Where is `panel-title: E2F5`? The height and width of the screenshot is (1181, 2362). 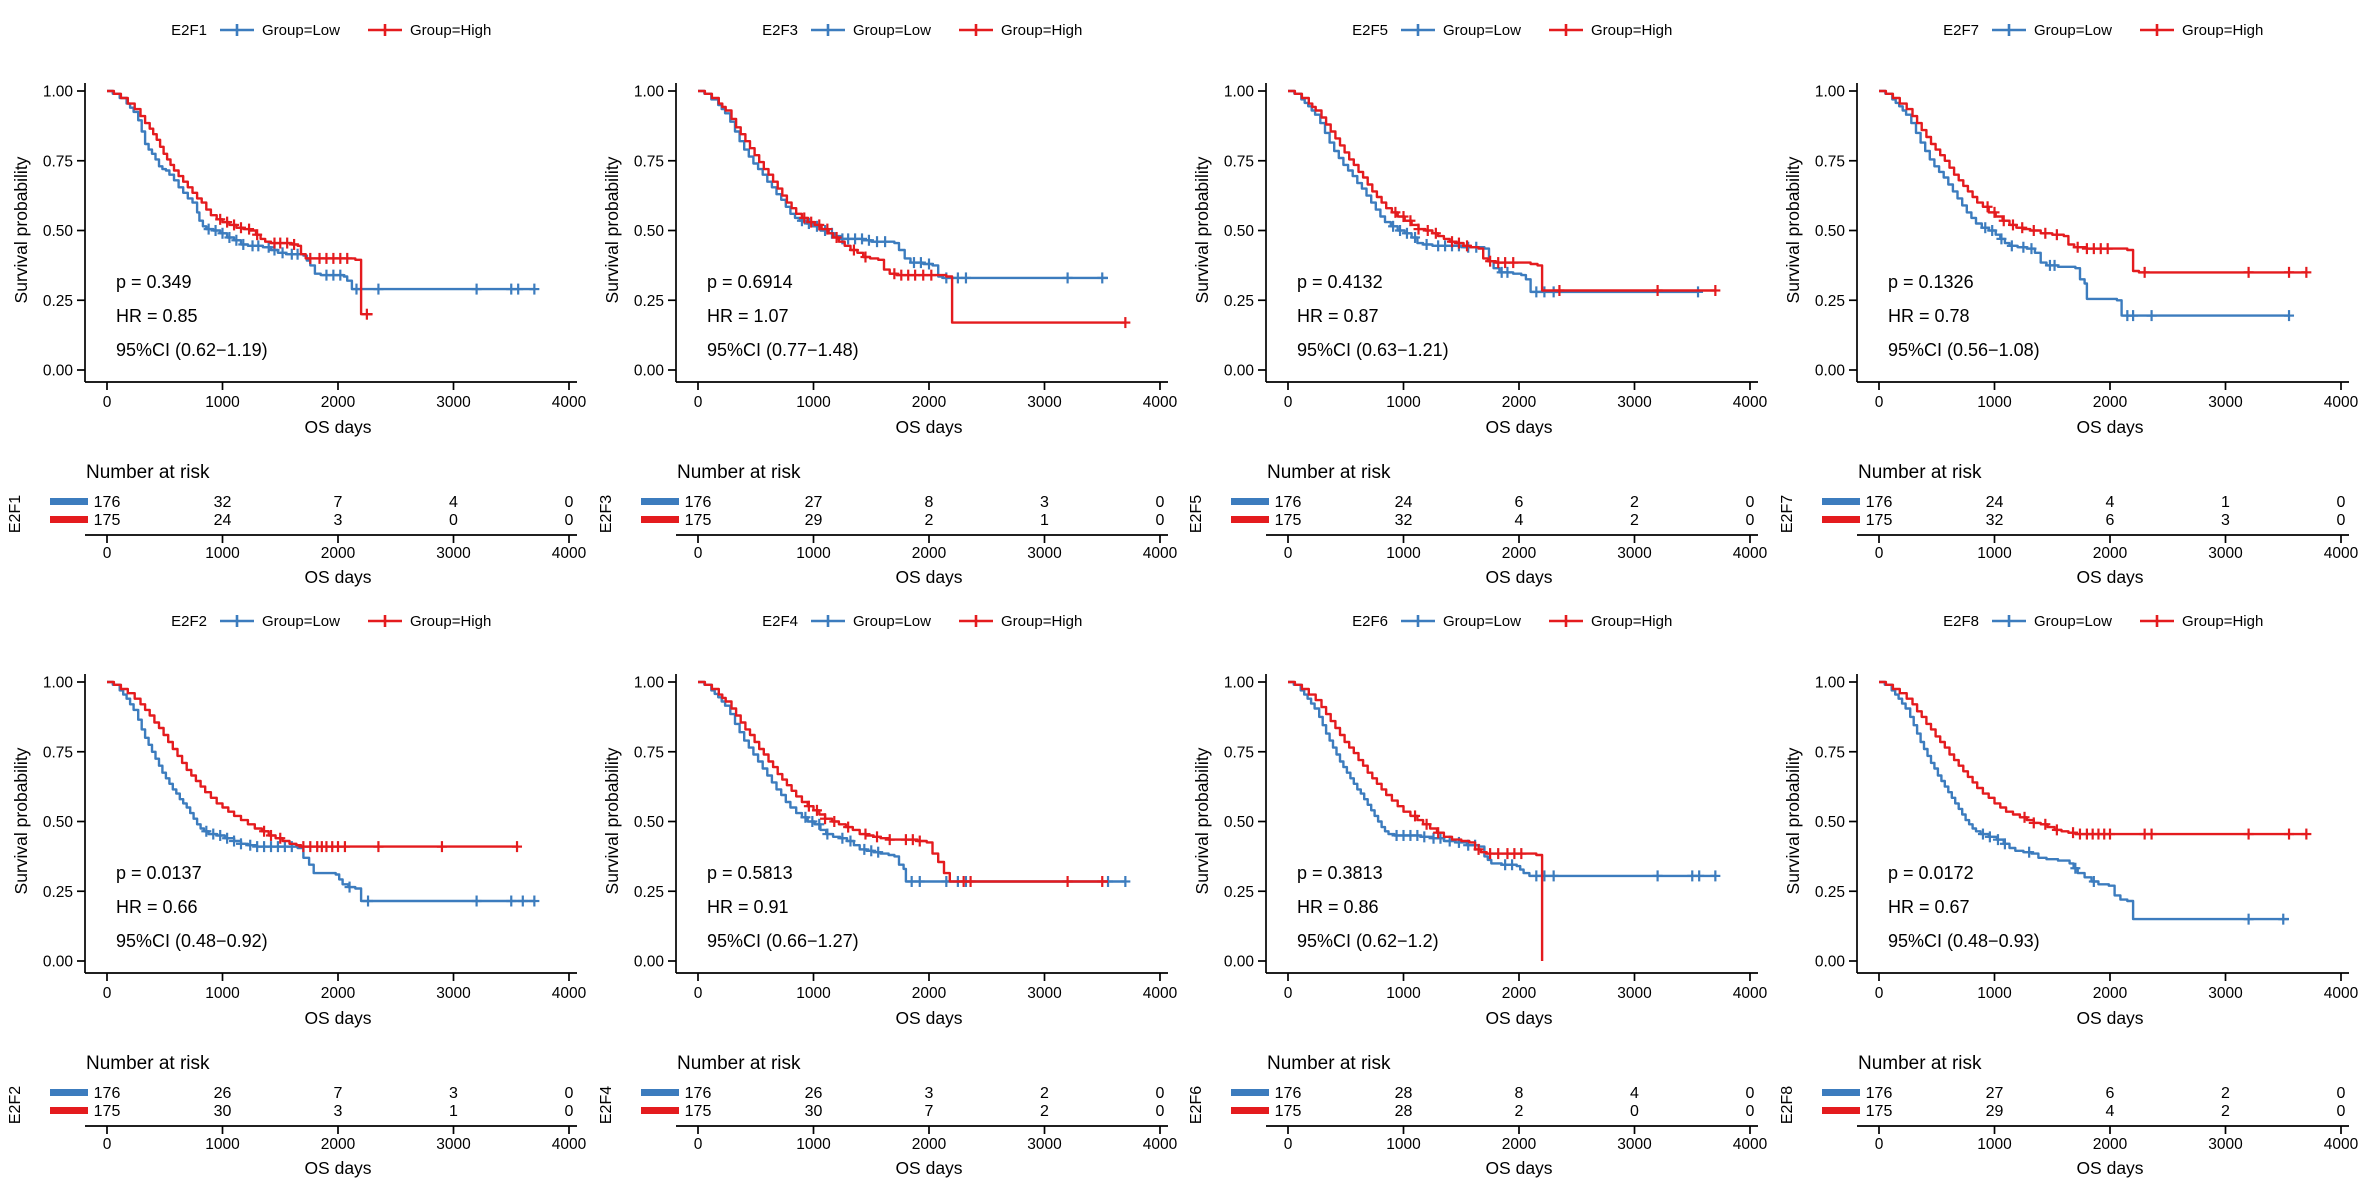
panel-title: E2F5 is located at coordinates (1370, 30).